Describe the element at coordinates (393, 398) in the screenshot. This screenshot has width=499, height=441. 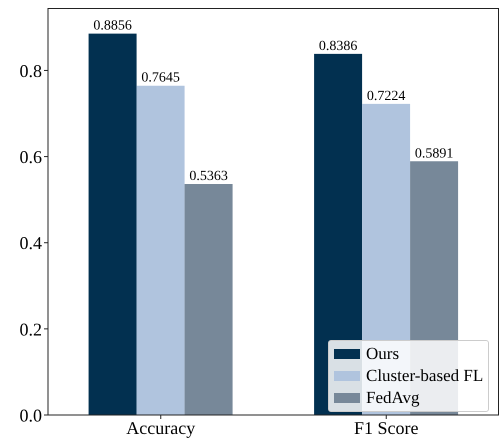
I see `legend-label: FedAvg` at that location.